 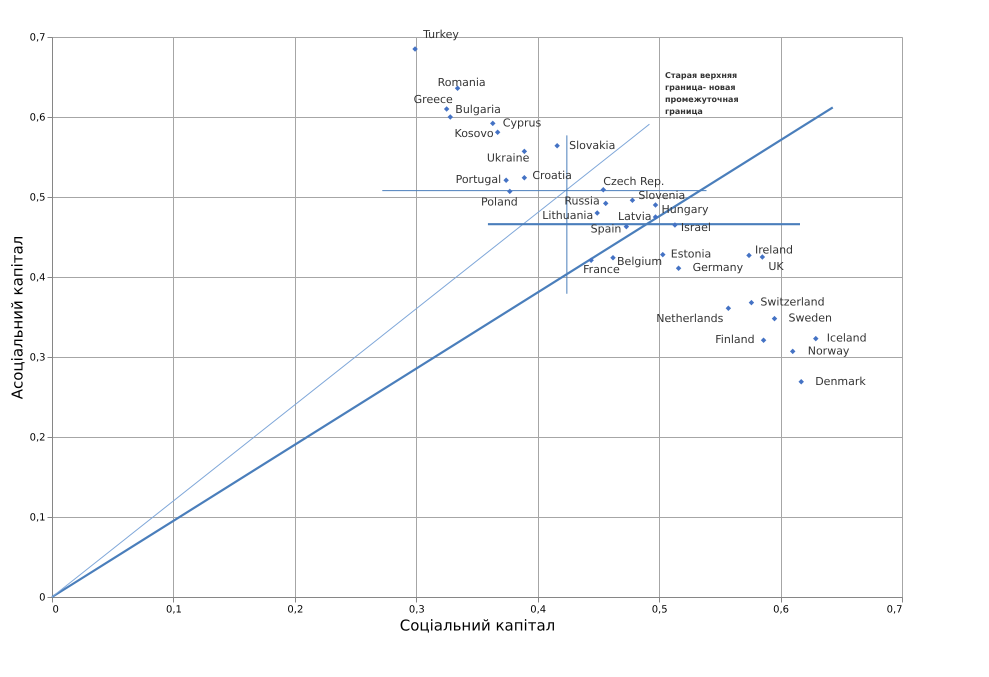 I want to click on x-tick-label: 0,3, so click(x=416, y=610).